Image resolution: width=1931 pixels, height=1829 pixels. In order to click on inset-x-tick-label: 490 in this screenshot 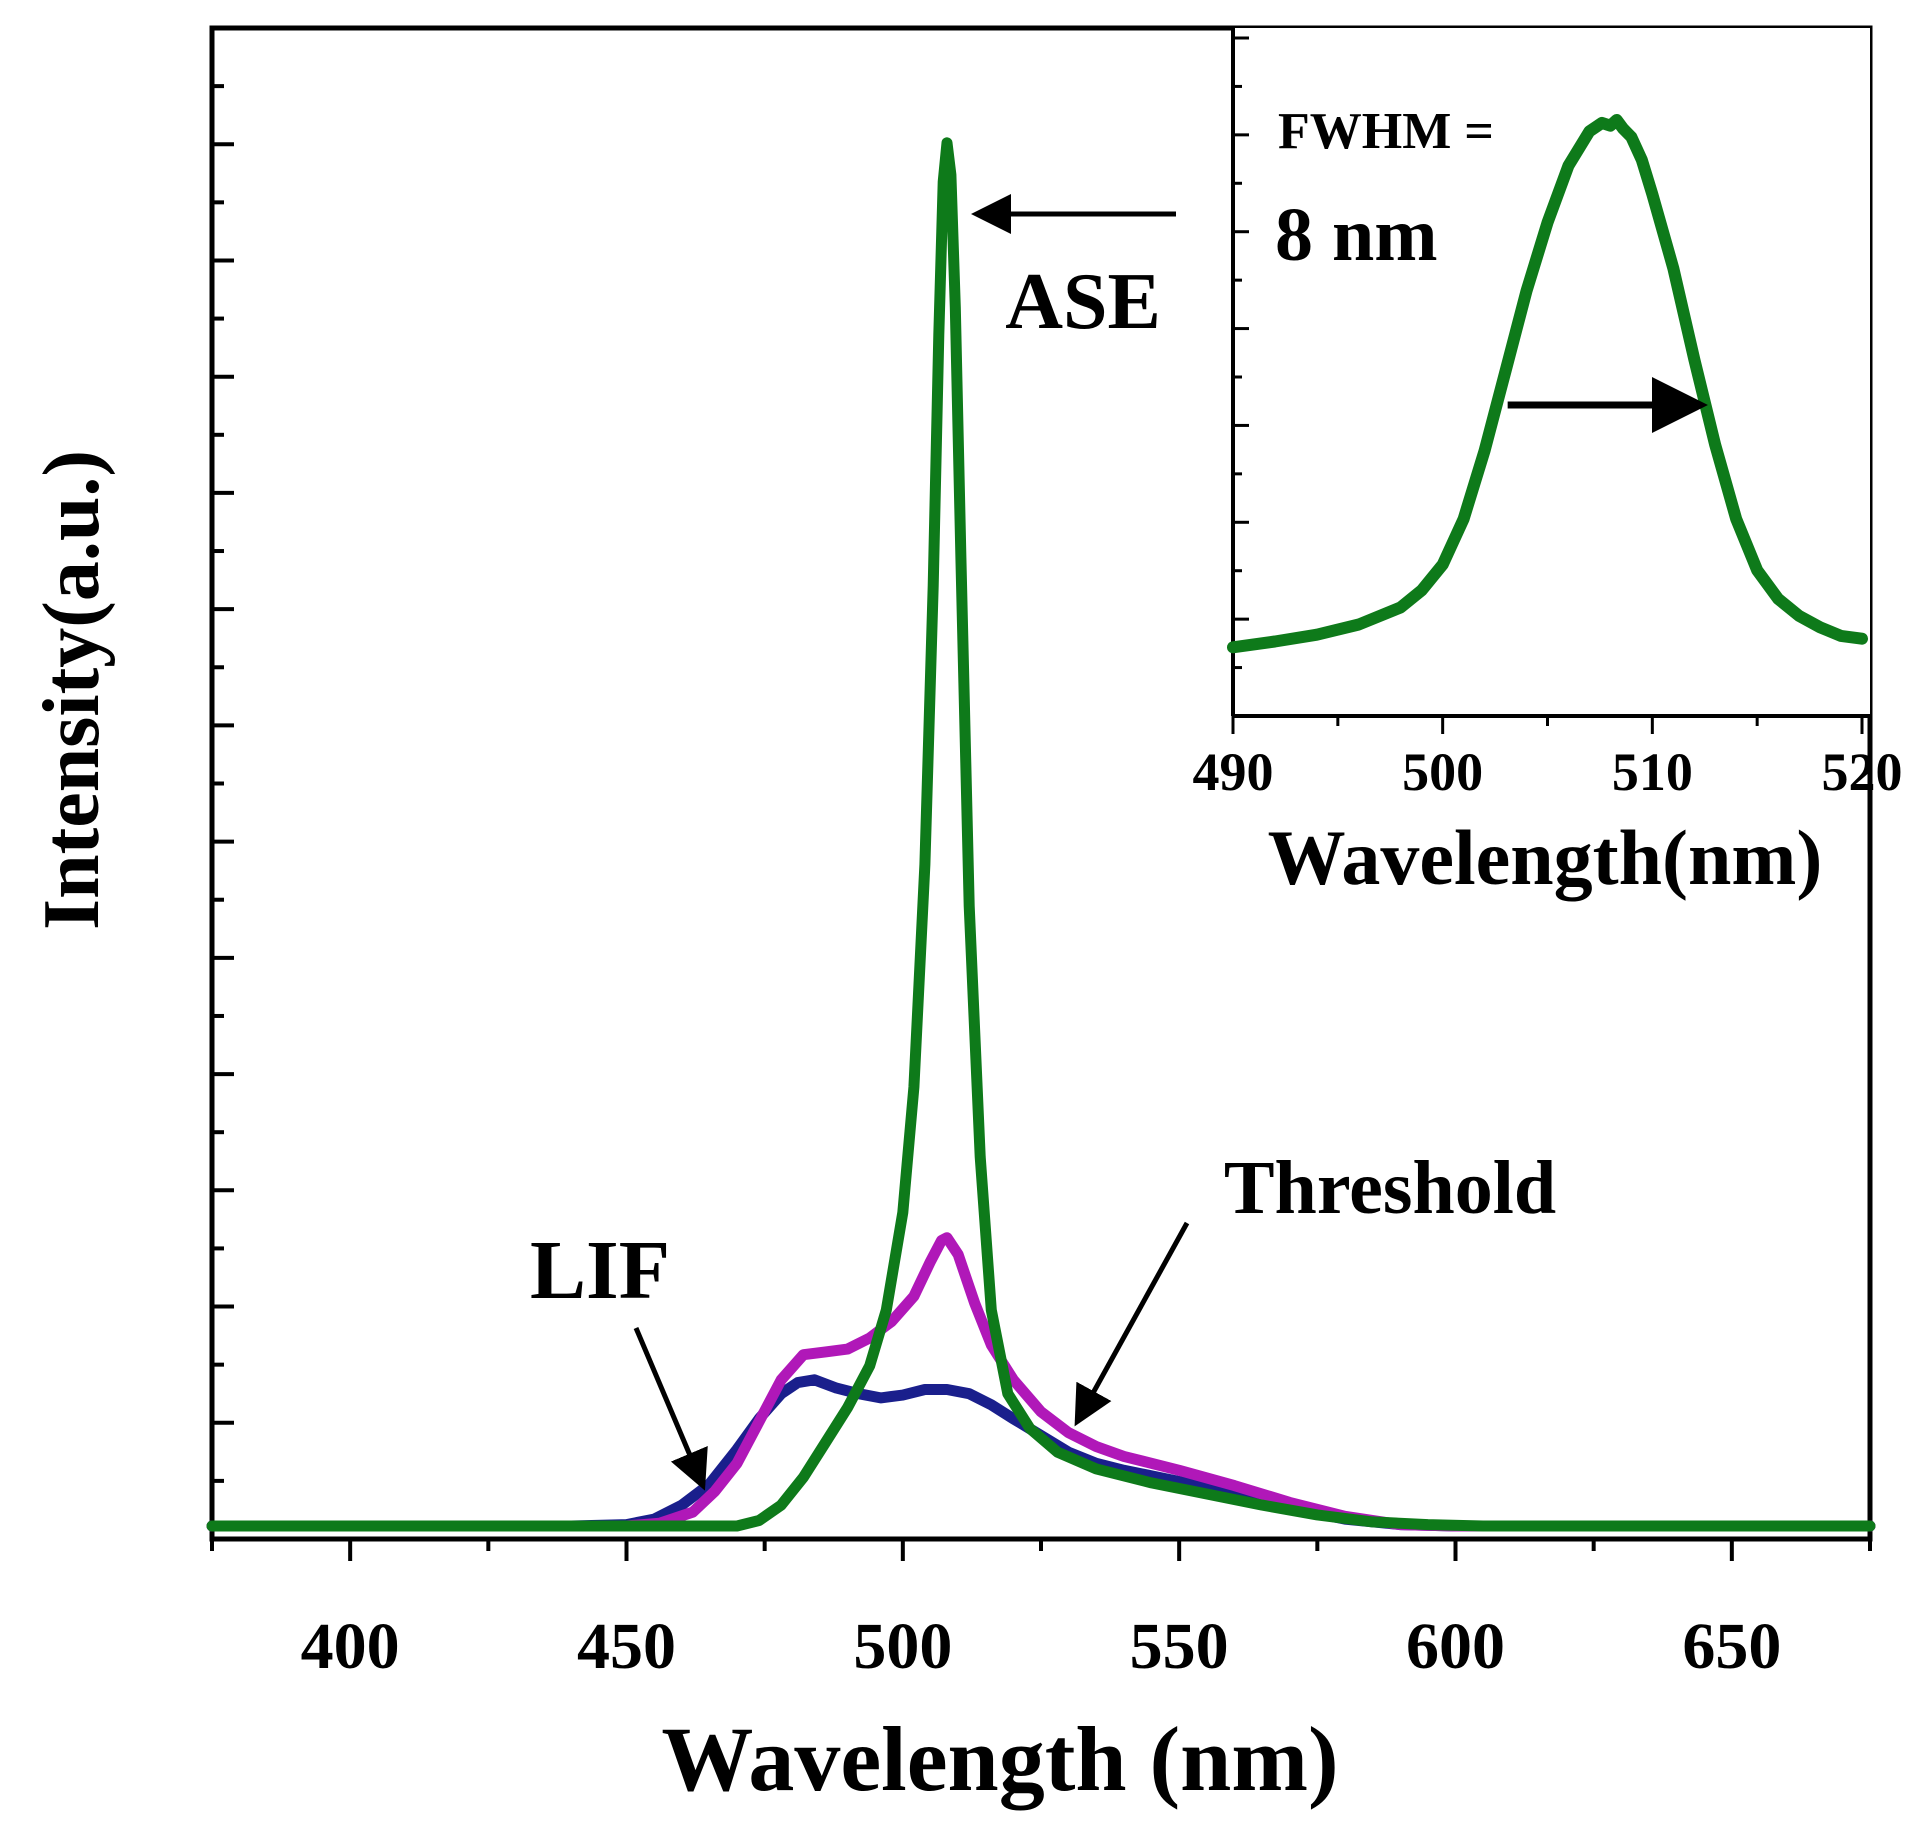, I will do `click(1233, 772)`.